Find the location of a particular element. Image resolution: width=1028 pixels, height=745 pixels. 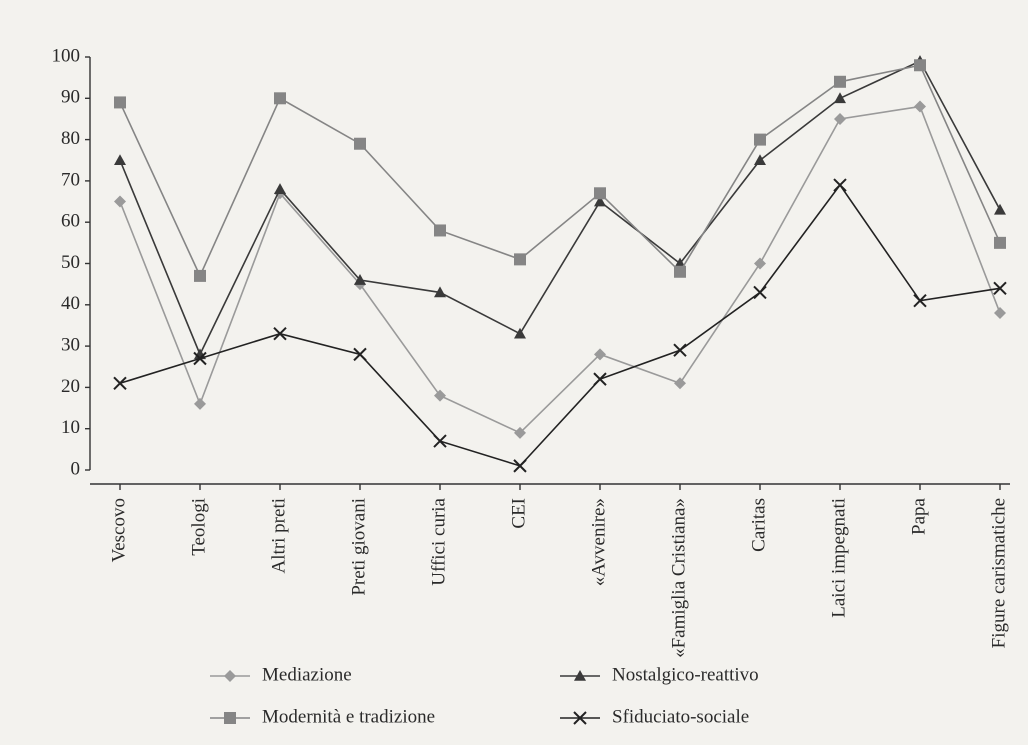

x-tick-label: Uffici curia is located at coordinates (438, 541).